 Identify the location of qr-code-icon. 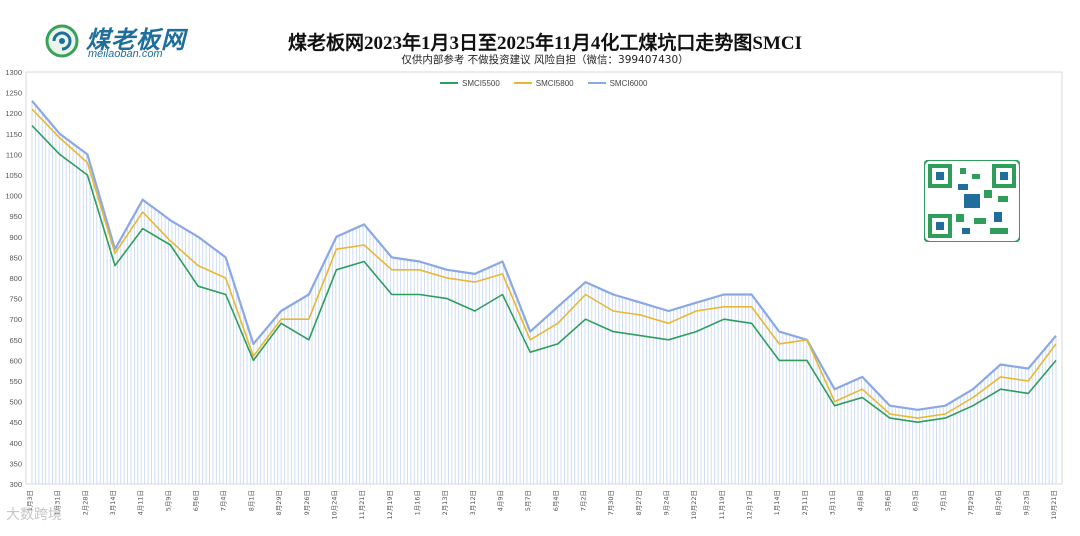
(972, 201).